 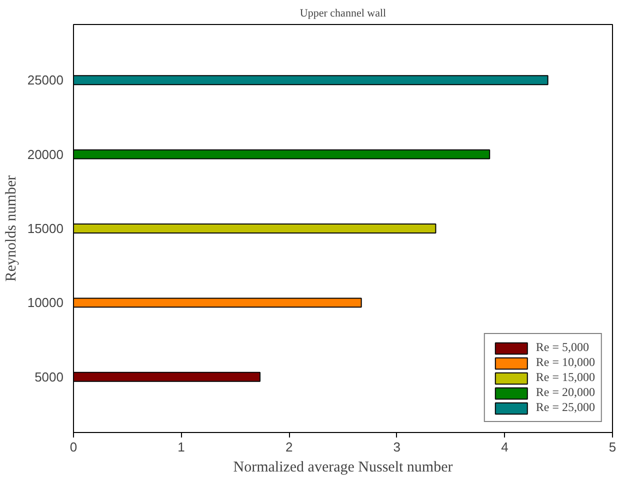 What do you see at coordinates (565, 392) in the screenshot?
I see `legend-label: Re = 20,000` at bounding box center [565, 392].